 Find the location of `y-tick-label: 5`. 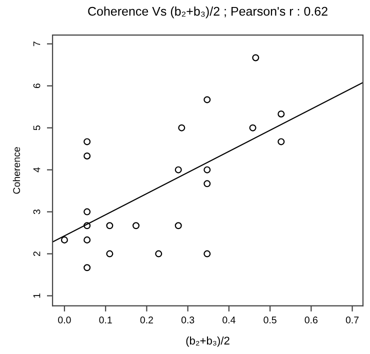

y-tick-label: 5 is located at coordinates (36, 128).